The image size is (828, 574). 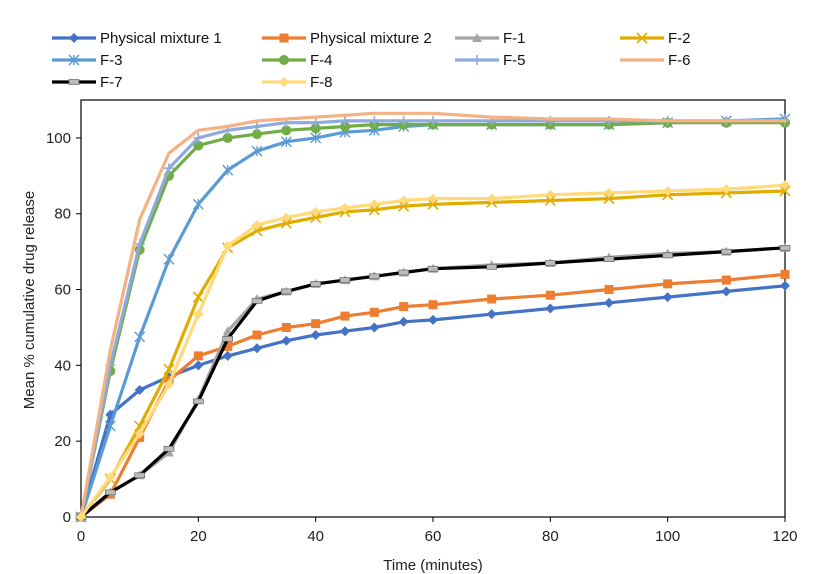 I want to click on legend-item: F-7, so click(x=87, y=82).